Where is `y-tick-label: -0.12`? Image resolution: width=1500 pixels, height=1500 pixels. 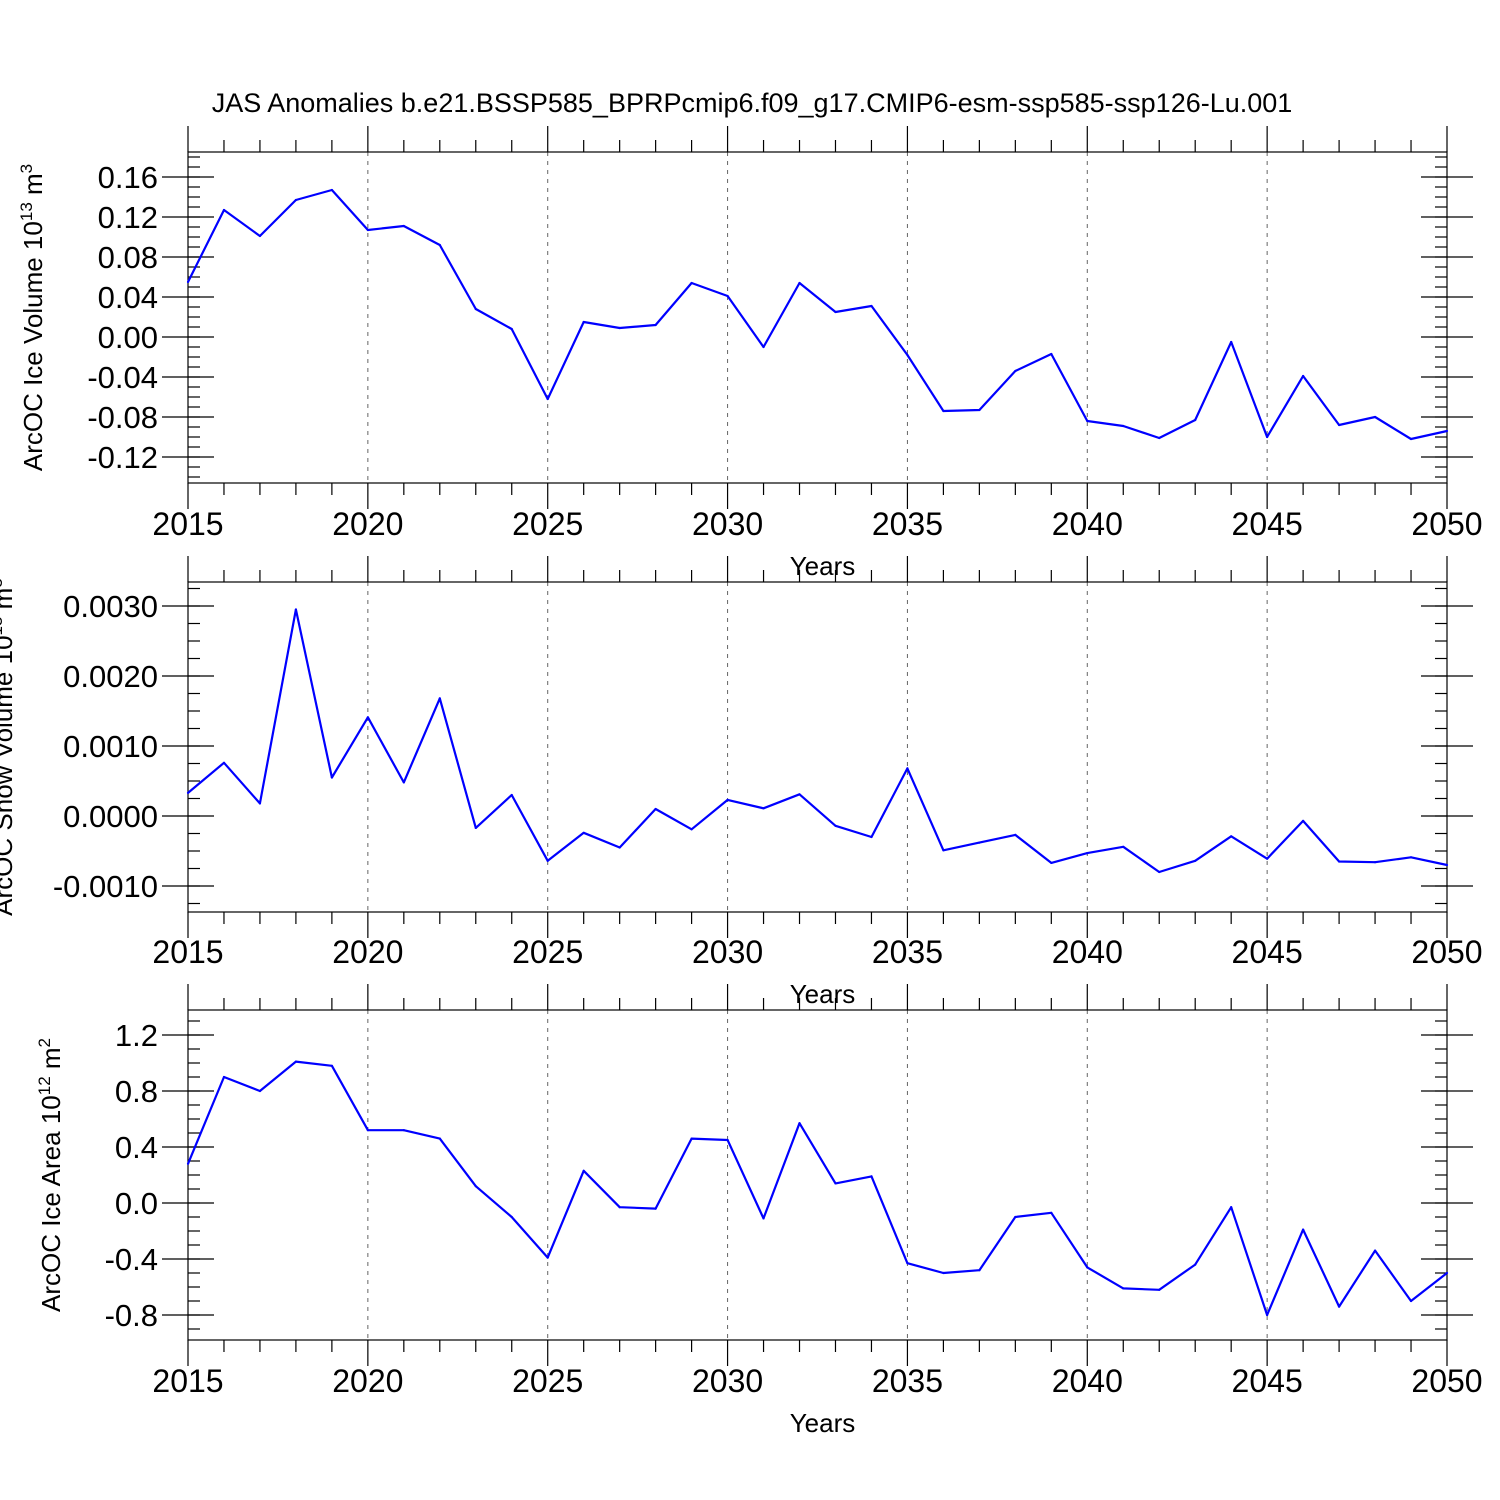
y-tick-label: -0.12 is located at coordinates (122, 457).